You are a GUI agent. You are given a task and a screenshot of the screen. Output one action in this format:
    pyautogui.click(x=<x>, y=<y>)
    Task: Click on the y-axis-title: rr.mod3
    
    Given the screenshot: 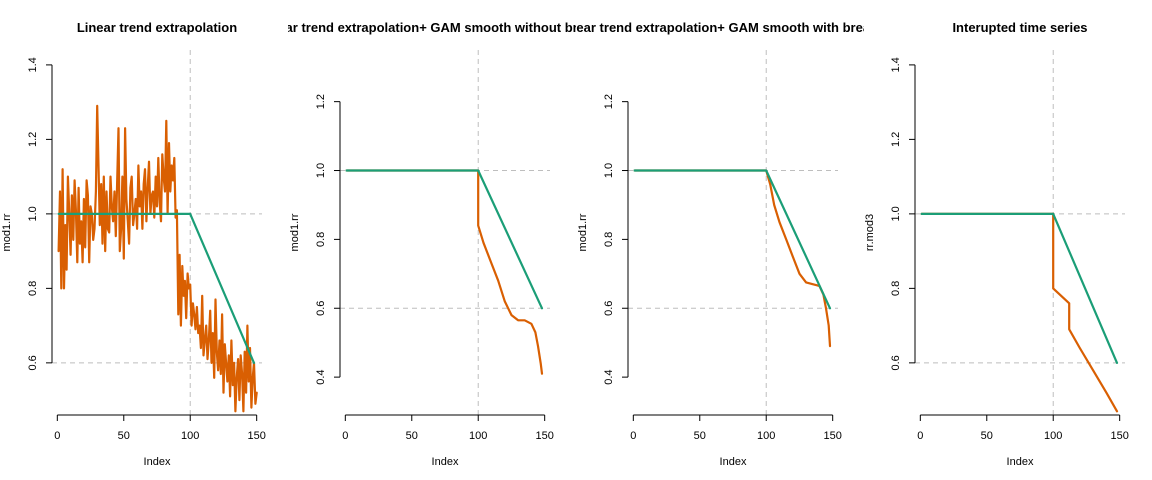 What is the action you would take?
    pyautogui.click(x=870, y=232)
    